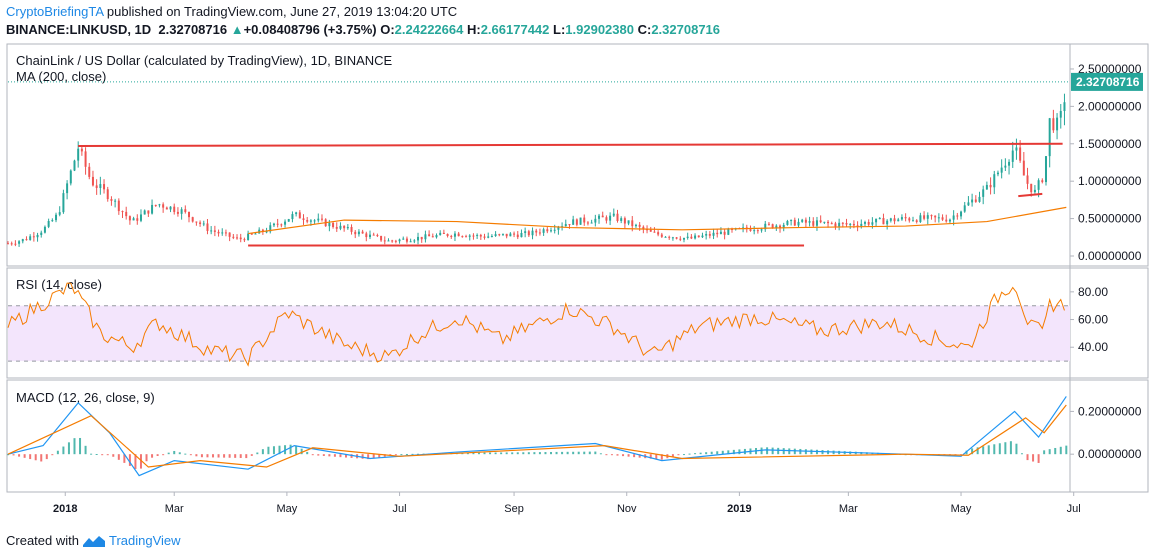 This screenshot has width=1150, height=558. I want to click on close-label: C:, so click(644, 29).